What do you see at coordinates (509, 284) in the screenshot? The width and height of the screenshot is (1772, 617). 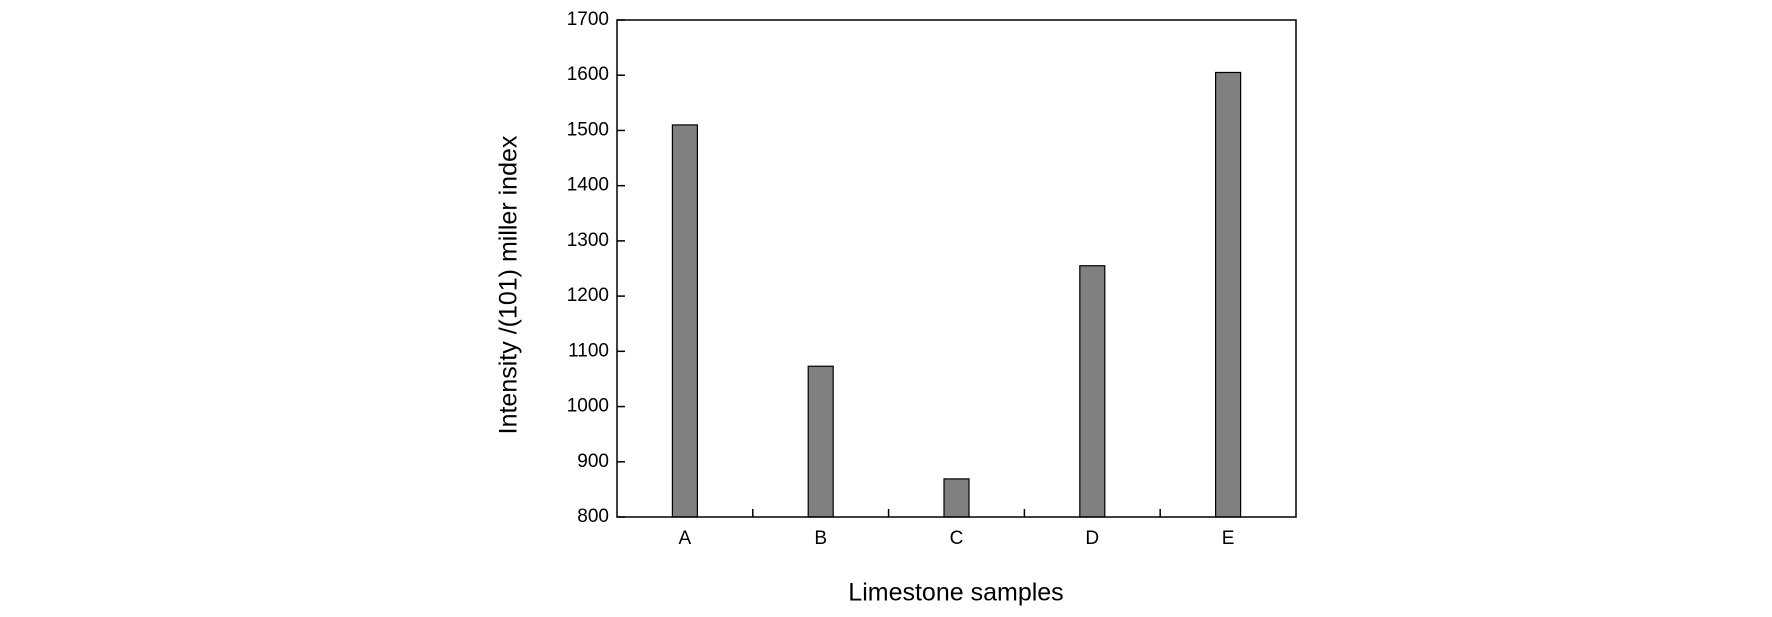 I see `y-axis-title: Intensity /(101) miller index` at bounding box center [509, 284].